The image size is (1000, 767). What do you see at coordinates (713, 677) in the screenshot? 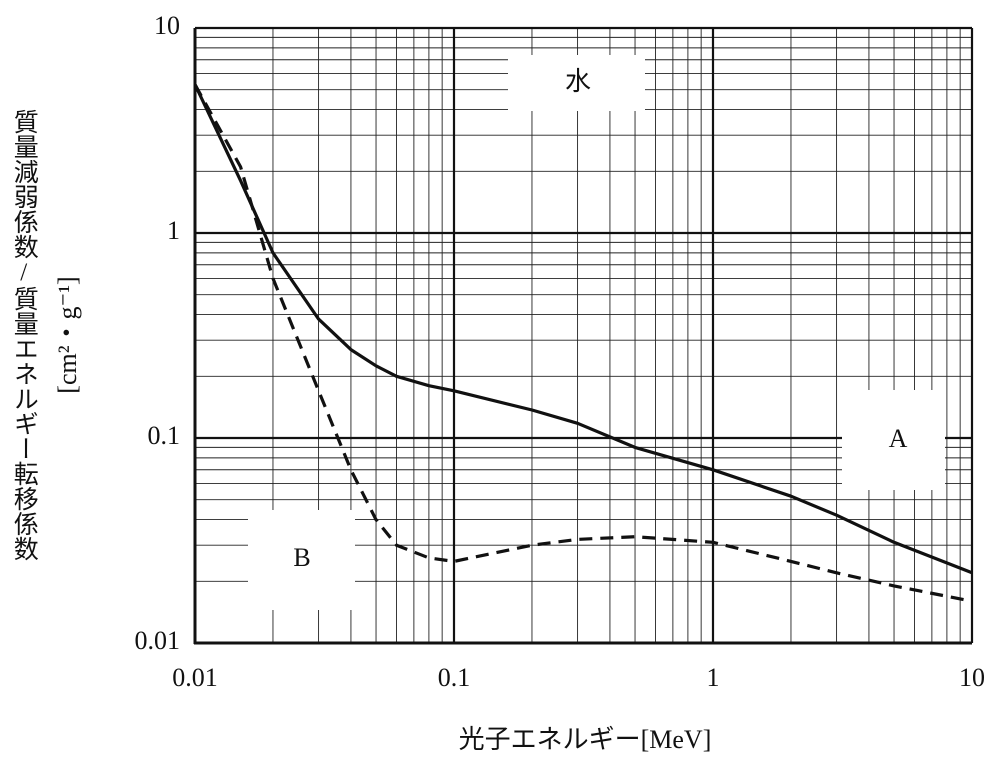
I see `x-tick-label: 1` at bounding box center [713, 677].